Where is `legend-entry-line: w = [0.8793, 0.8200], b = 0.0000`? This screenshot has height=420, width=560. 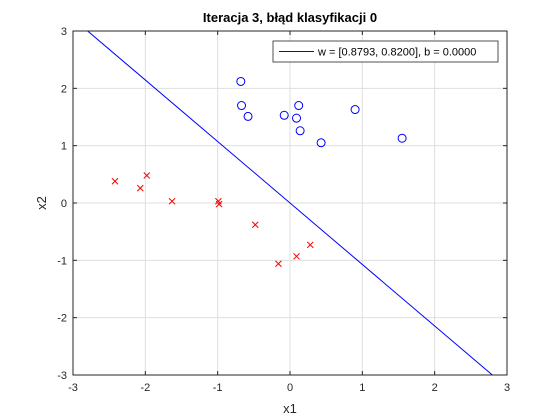 legend-entry-line: w = [0.8793, 0.8200], b = 0.0000 is located at coordinates (396, 53).